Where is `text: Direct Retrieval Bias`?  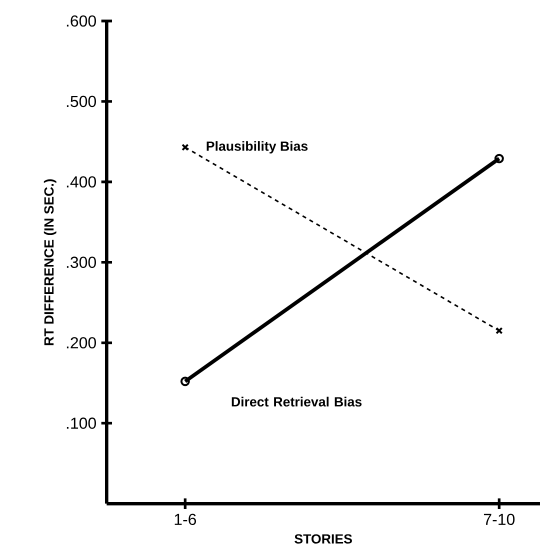 text: Direct Retrieval Bias is located at coordinates (297, 401).